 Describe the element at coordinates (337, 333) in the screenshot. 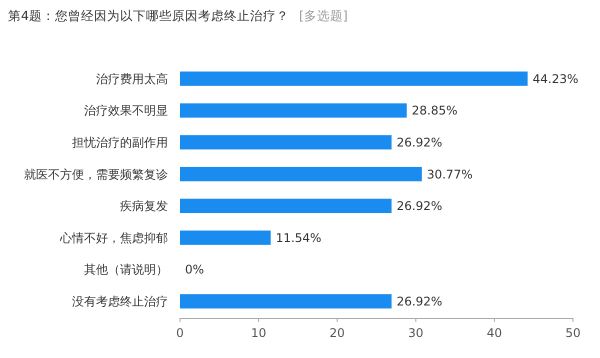

I see `x-tick-label: 20` at that location.